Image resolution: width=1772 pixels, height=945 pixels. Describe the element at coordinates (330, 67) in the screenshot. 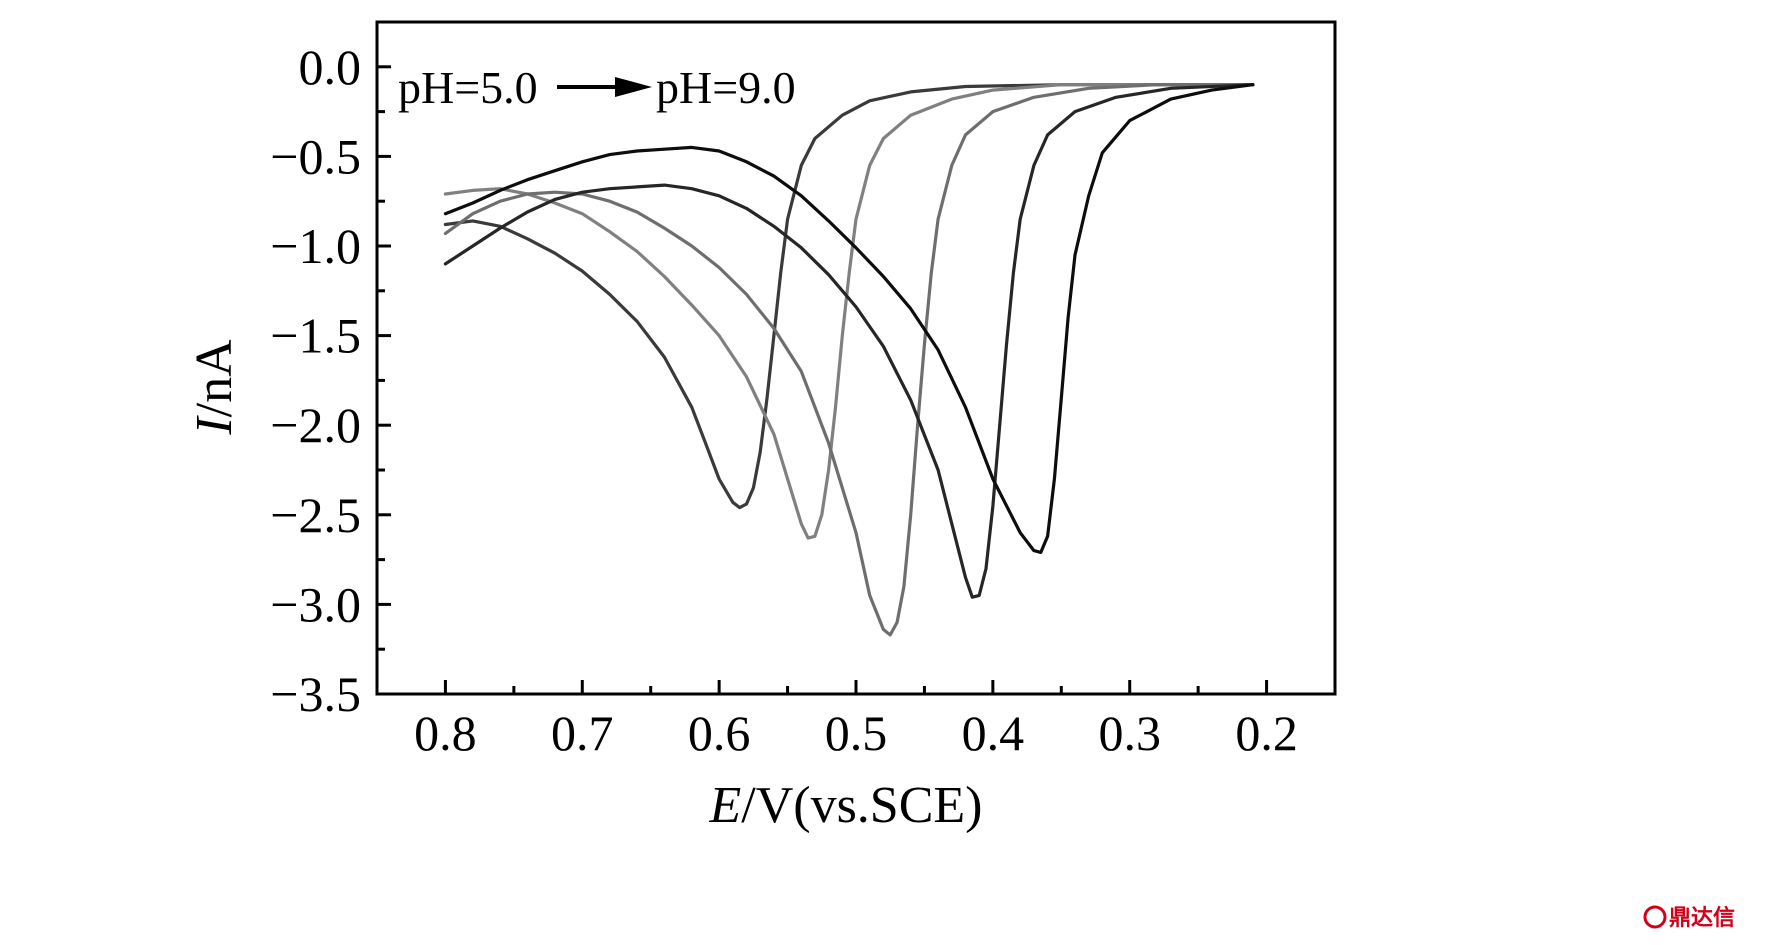

I see `y-tick-label: 0.0` at that location.